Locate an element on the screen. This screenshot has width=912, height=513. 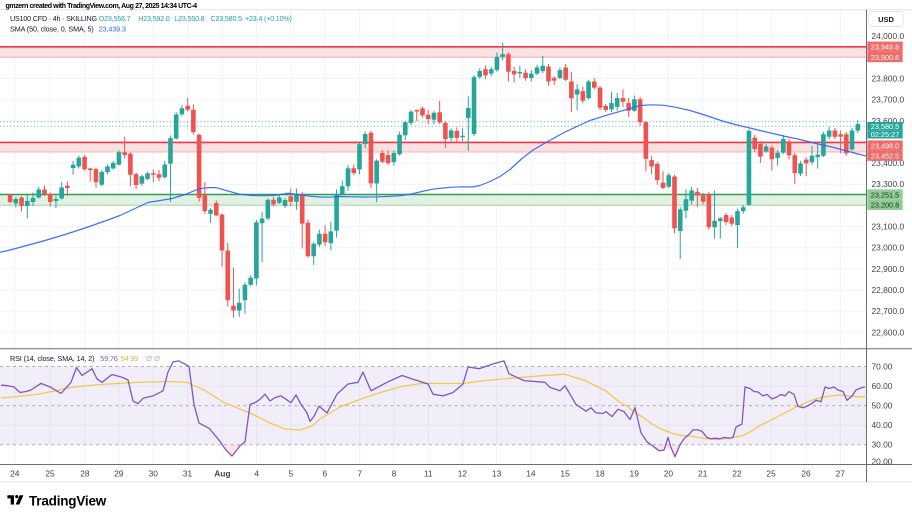
svg-text: 20 is located at coordinates (669, 474).